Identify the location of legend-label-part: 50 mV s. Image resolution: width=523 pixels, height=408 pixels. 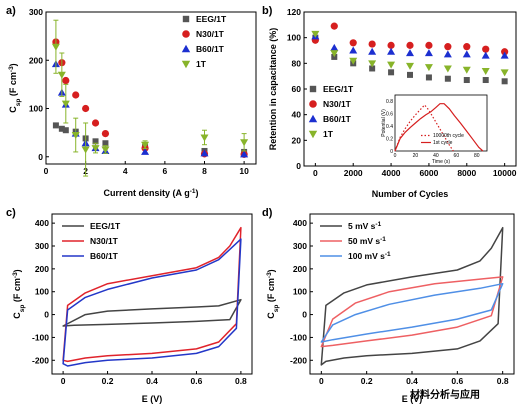
(364, 241).